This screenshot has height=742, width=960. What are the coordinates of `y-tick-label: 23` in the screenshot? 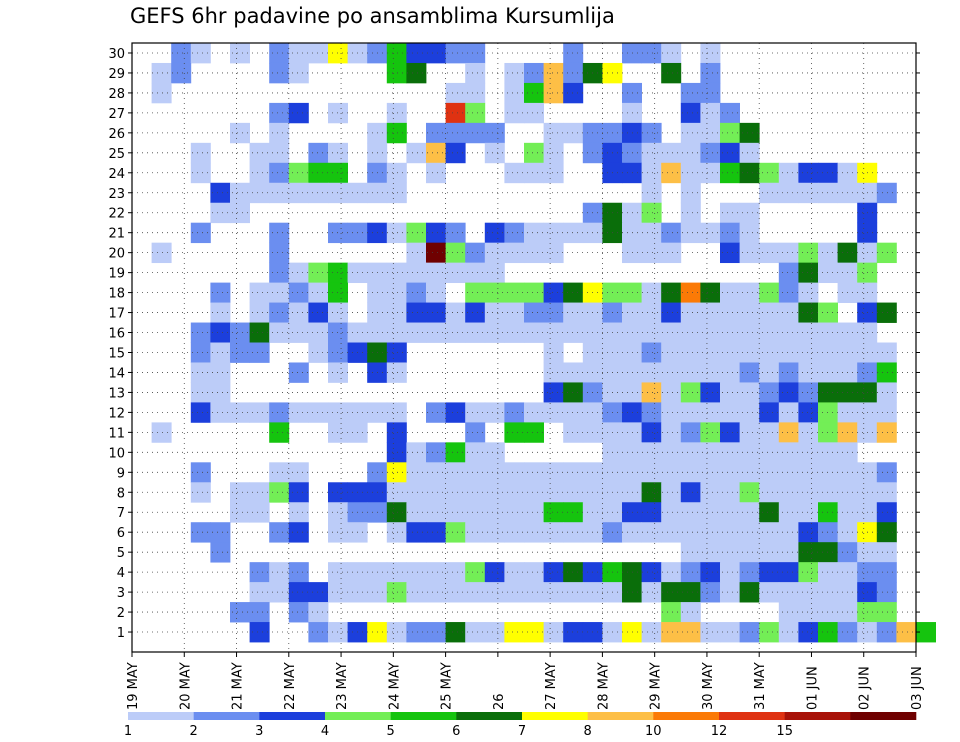 It's located at (116, 194).